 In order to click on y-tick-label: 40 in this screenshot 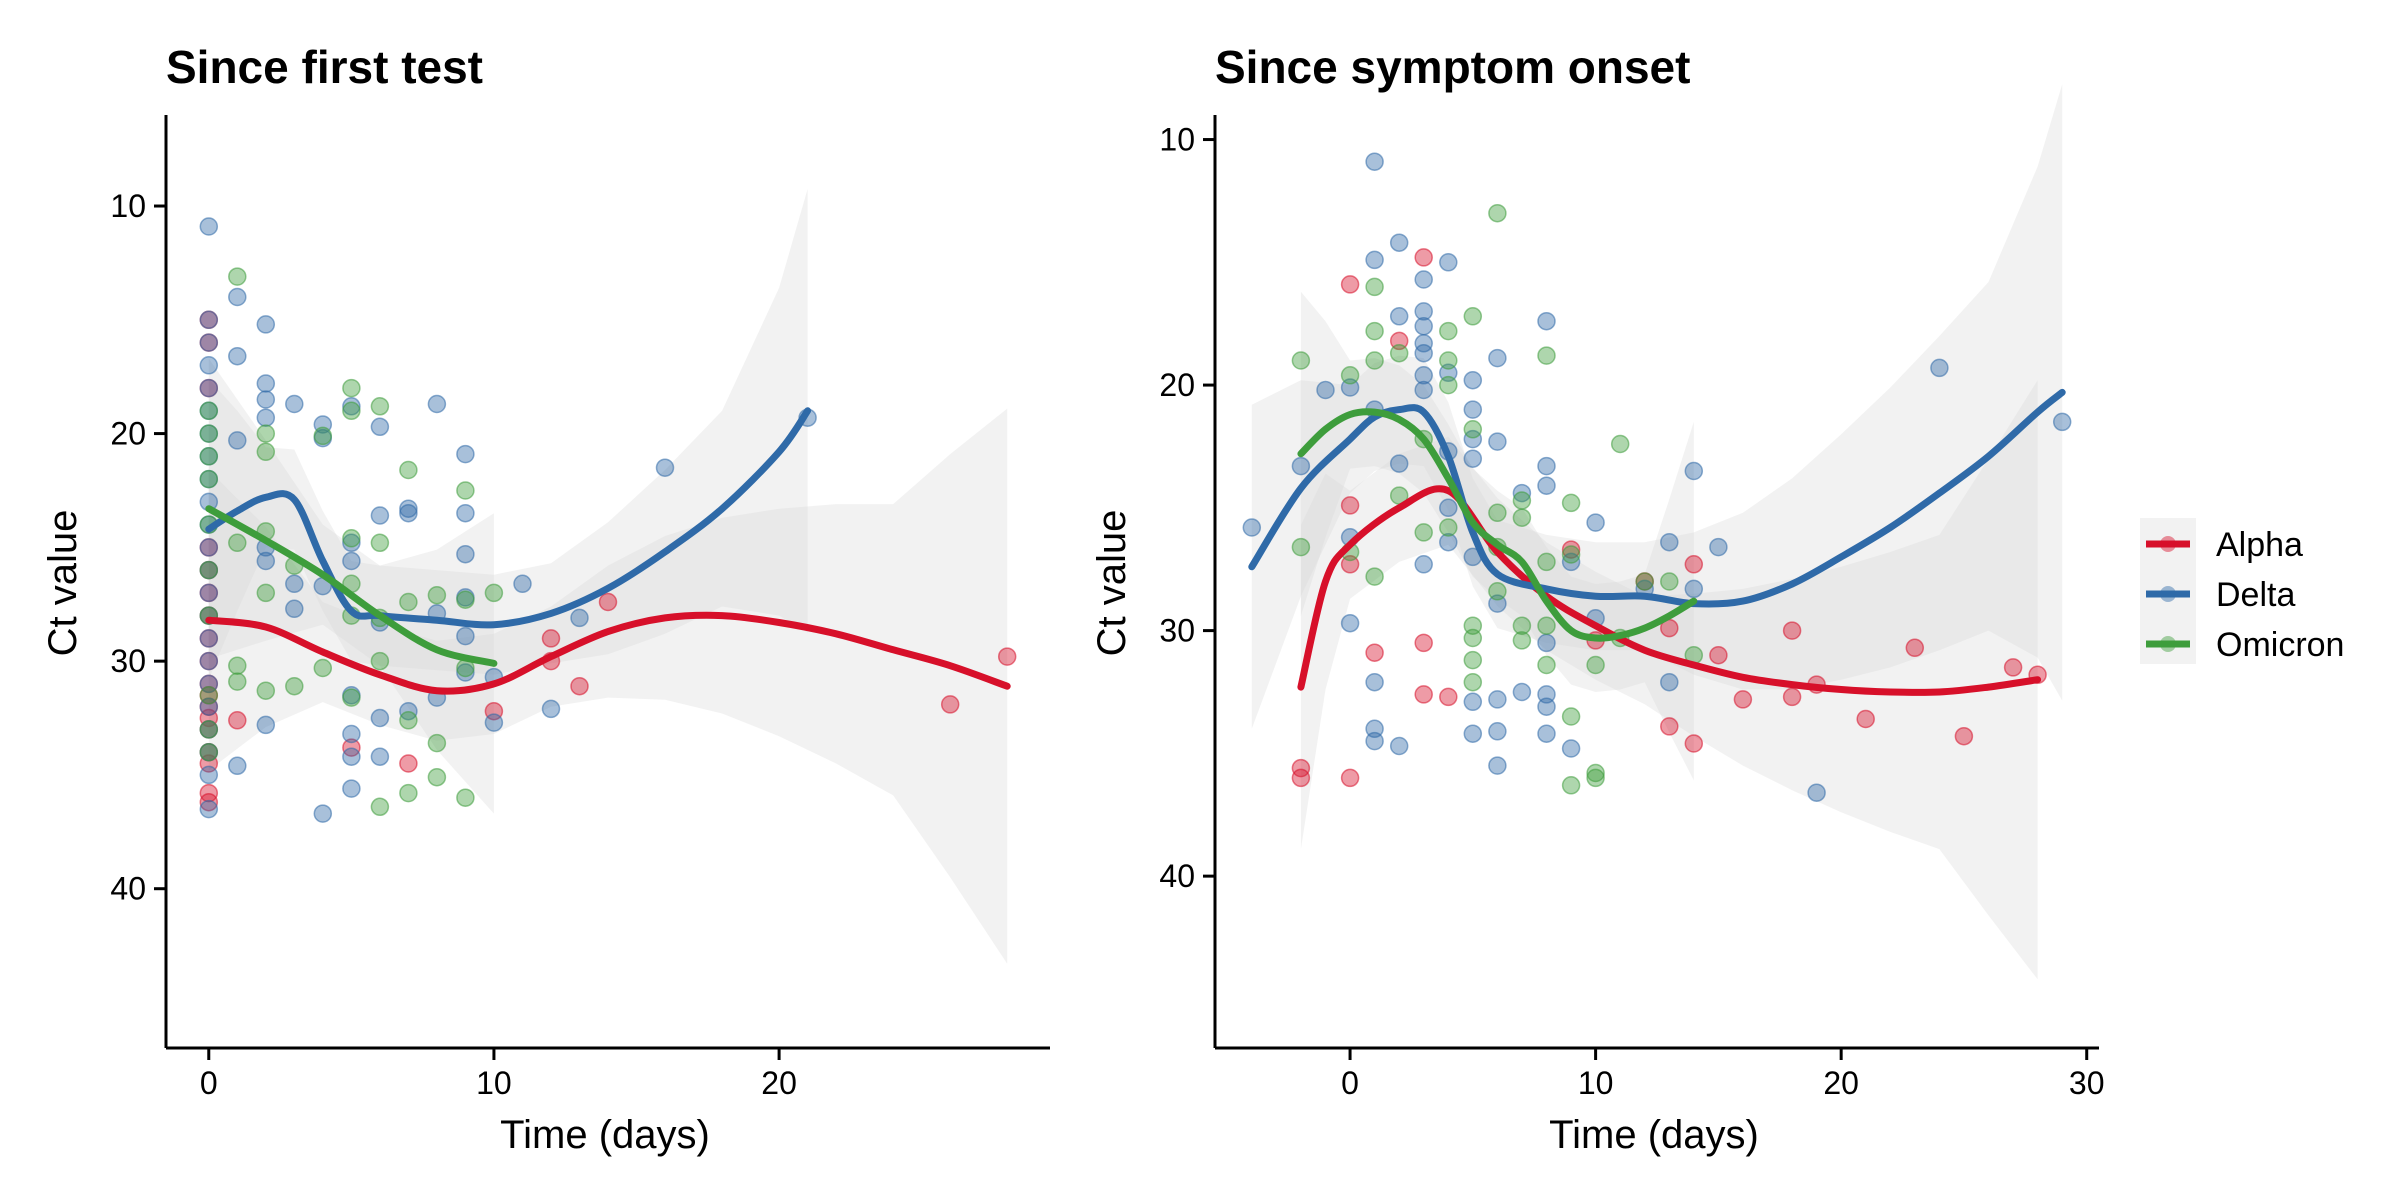, I will do `click(1177, 876)`.